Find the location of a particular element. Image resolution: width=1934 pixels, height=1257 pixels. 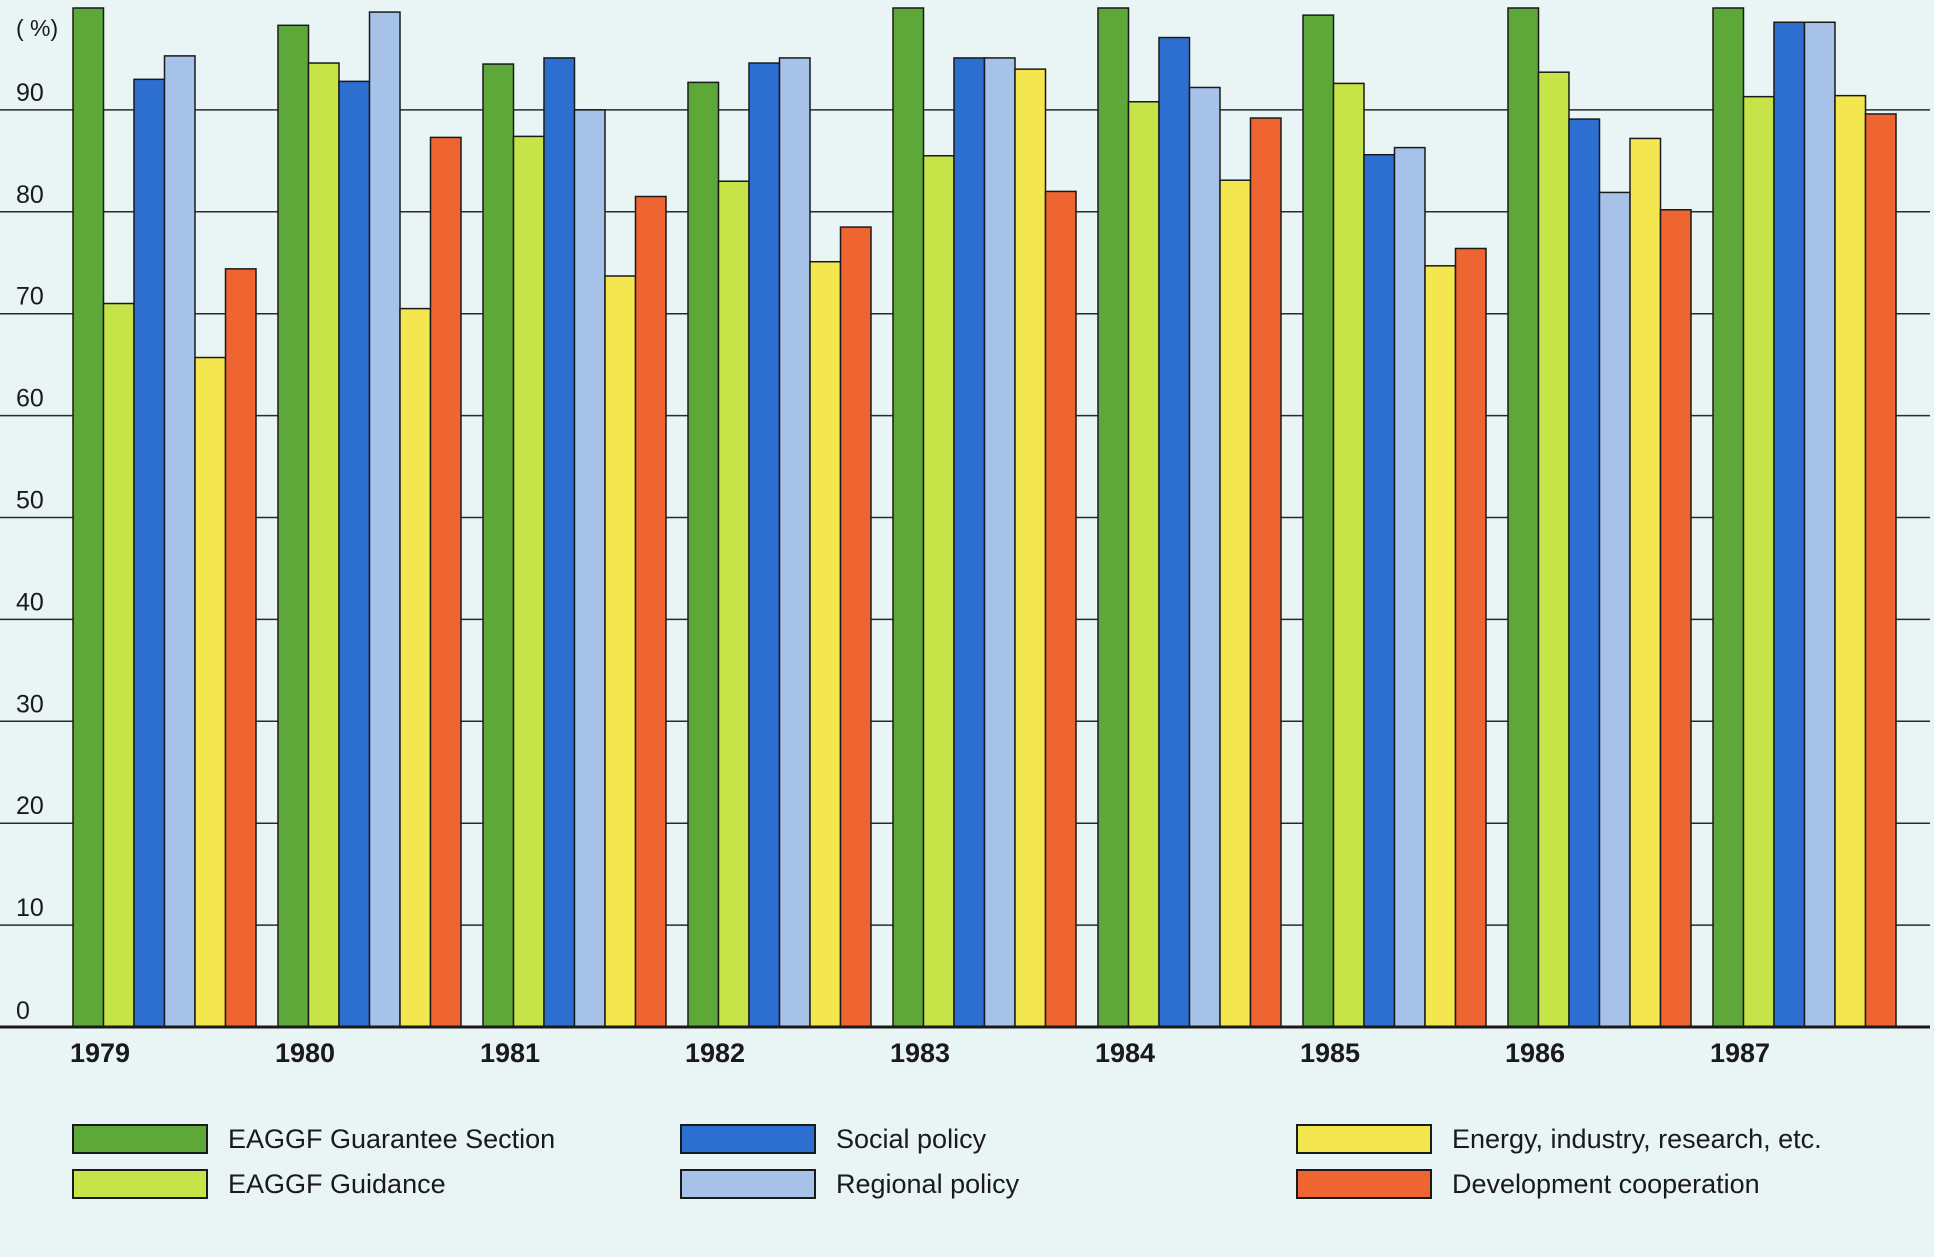

y-tick-label-60: 60 is located at coordinates (30, 399).